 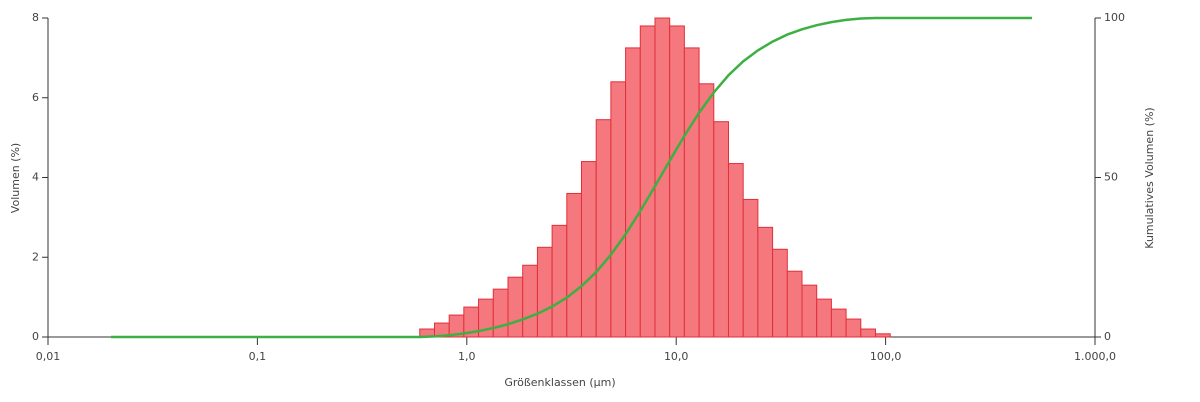 What do you see at coordinates (1114, 17) in the screenshot?
I see `y2-tick-label: 100` at bounding box center [1114, 17].